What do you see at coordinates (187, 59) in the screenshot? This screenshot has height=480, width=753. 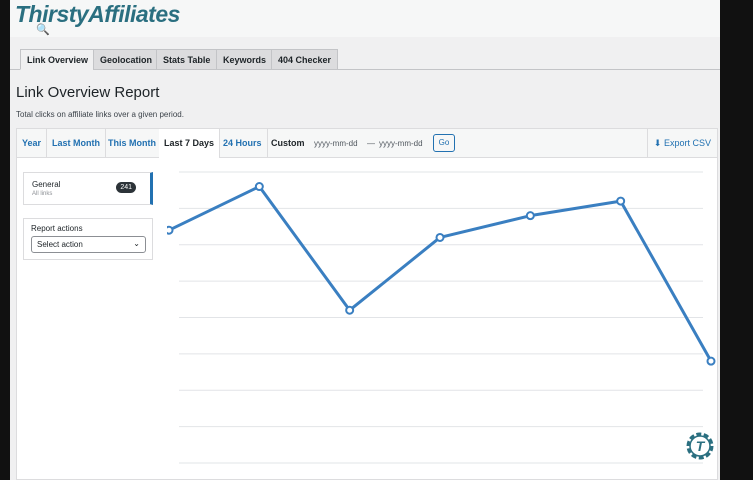 I see `tab-stats-table: Stats Table` at bounding box center [187, 59].